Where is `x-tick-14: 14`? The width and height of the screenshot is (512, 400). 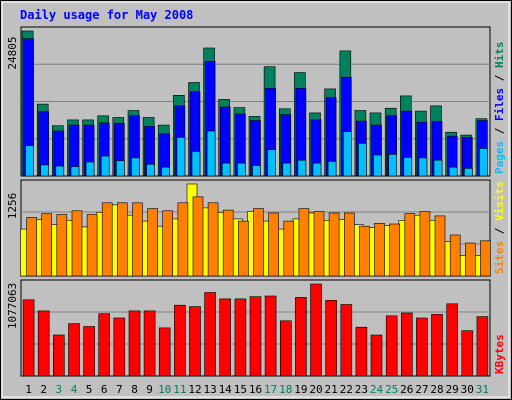 x-tick-14: 14 is located at coordinates (226, 389).